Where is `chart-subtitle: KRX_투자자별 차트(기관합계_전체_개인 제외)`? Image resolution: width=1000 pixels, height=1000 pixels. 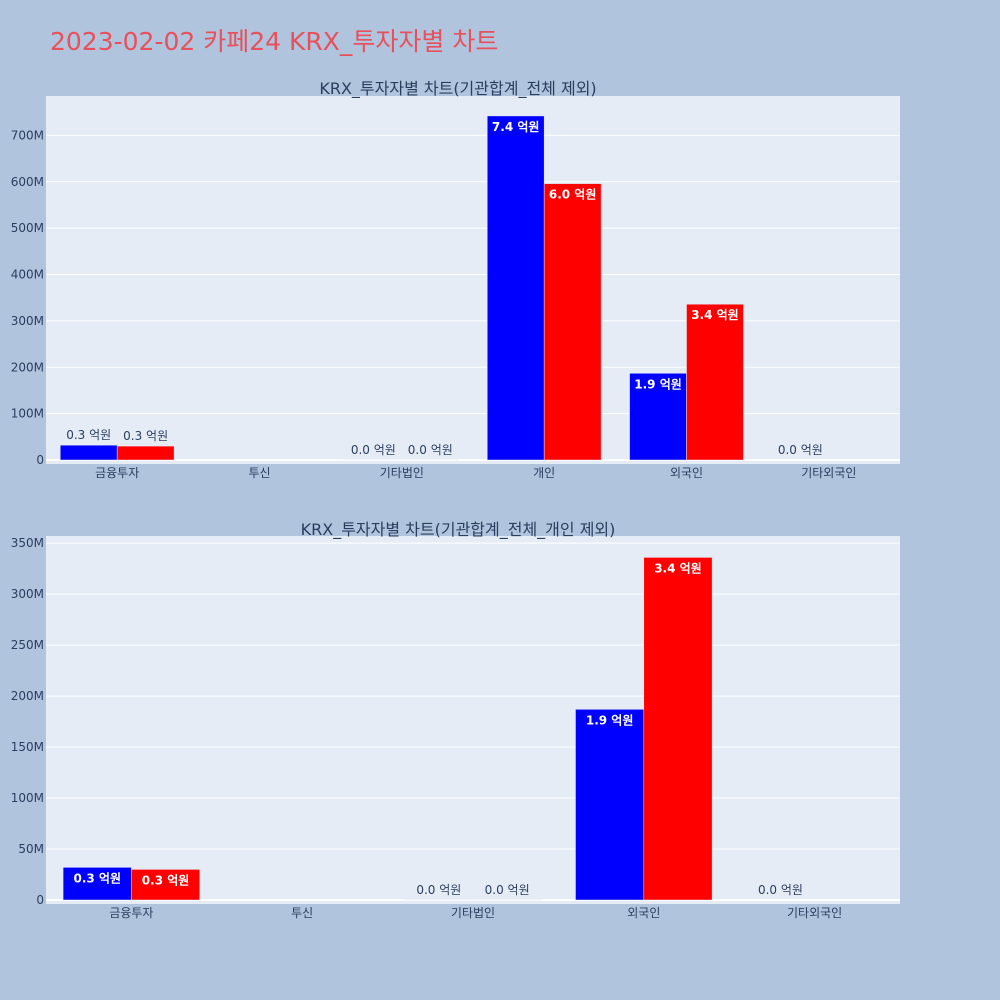
chart-subtitle: KRX_투자자별 차트(기관합계_전체_개인 제외) is located at coordinates (458, 530).